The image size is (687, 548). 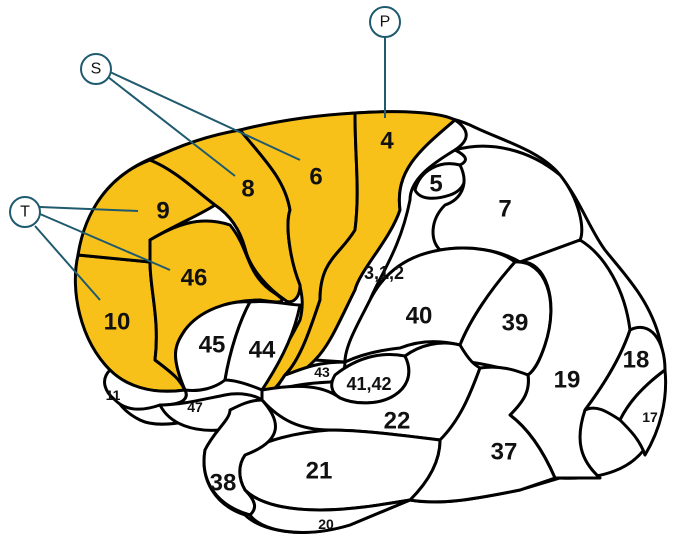 I want to click on label-11: 11, so click(x=113, y=395).